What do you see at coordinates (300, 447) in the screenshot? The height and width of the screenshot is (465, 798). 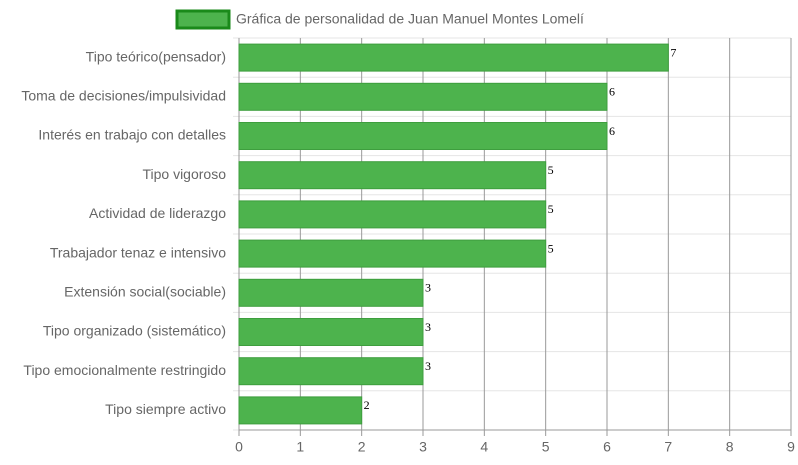 I see `x-tick-label: 1` at bounding box center [300, 447].